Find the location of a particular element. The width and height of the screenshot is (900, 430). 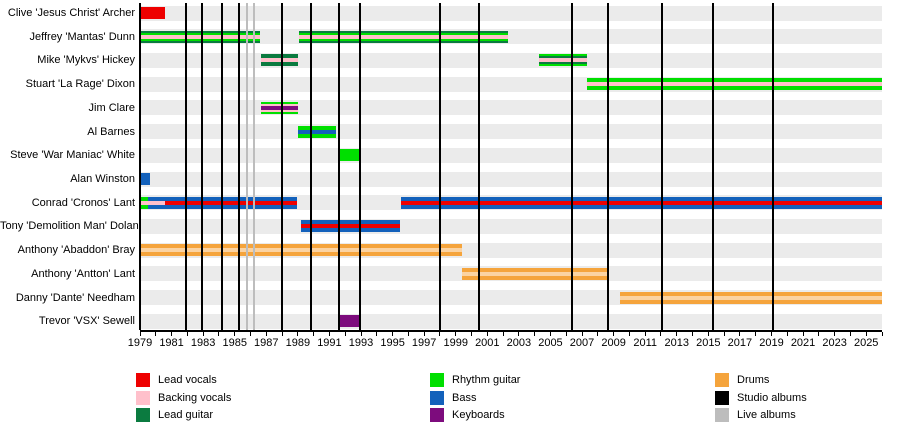

member-label: Clive 'Jesus Christ' Archer is located at coordinates (71, 13).